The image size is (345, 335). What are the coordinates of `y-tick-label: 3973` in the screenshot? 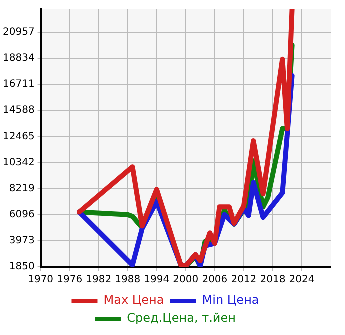 It's located at (22, 241).